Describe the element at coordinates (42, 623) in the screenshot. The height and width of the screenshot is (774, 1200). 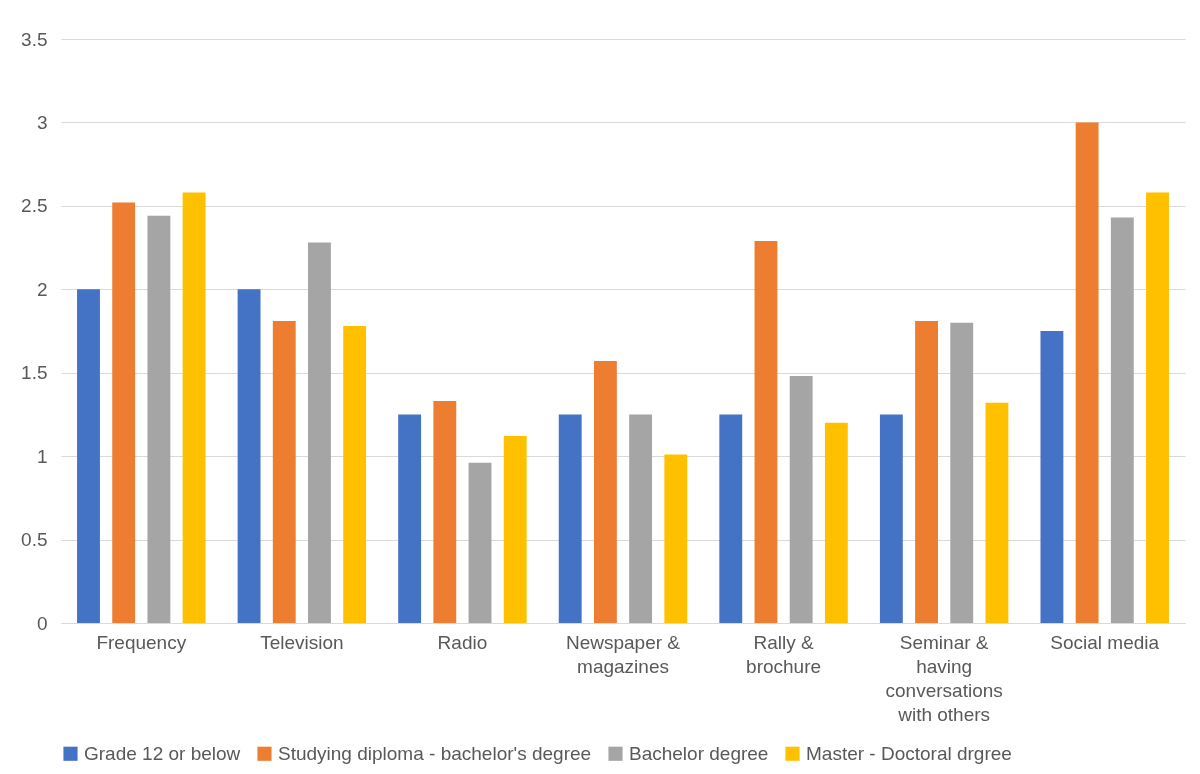
I see `y-tick-label: 0` at that location.